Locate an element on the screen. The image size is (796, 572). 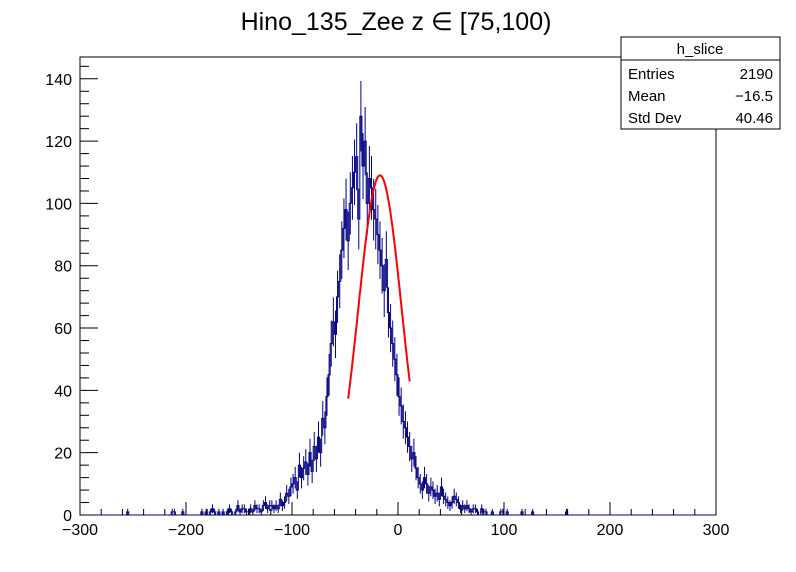
x-tick-label: −200 is located at coordinates (186, 530).